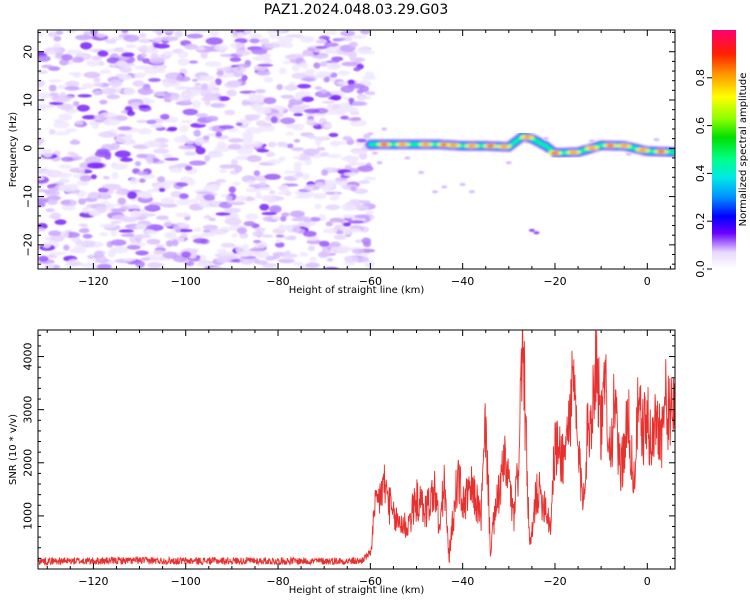 The width and height of the screenshot is (750, 600). What do you see at coordinates (700, 126) in the screenshot?
I see `colorbar-tick-label: 0.6` at bounding box center [700, 126].